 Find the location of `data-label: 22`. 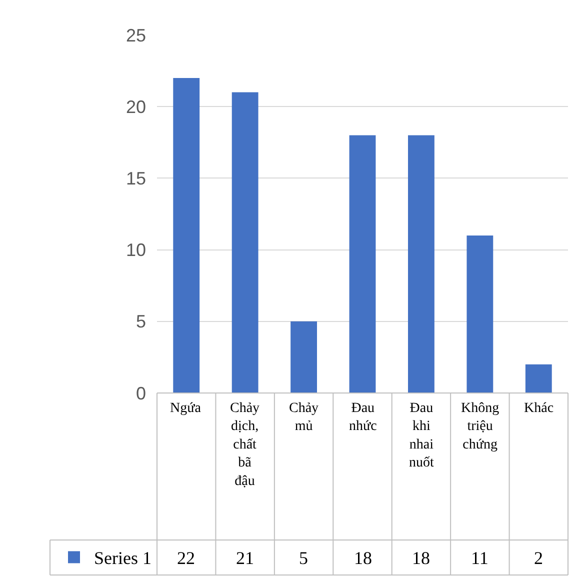

data-label: 22 is located at coordinates (186, 558).